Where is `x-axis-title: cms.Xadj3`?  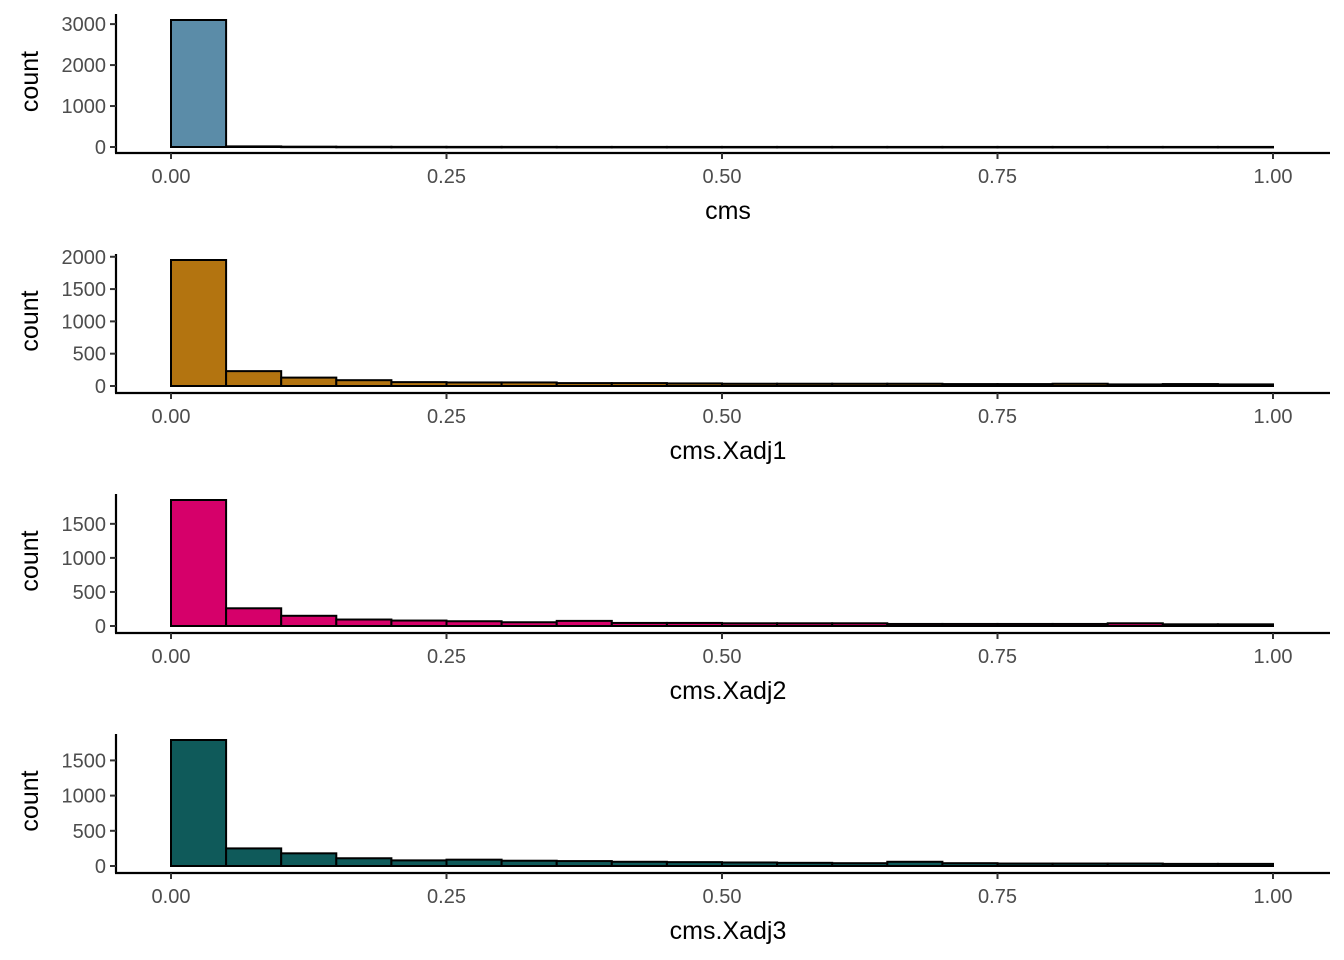 x-axis-title: cms.Xadj3 is located at coordinates (728, 931).